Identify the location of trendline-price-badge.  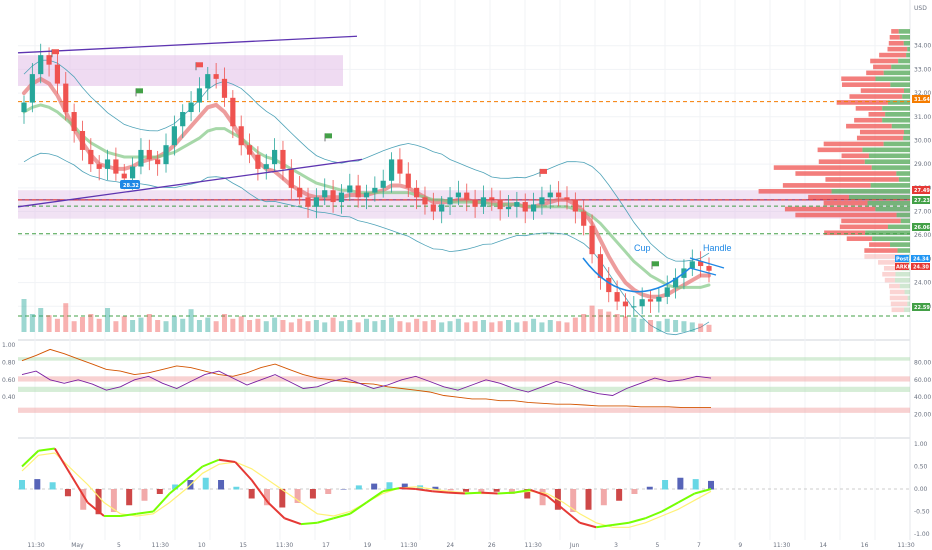
(130, 184).